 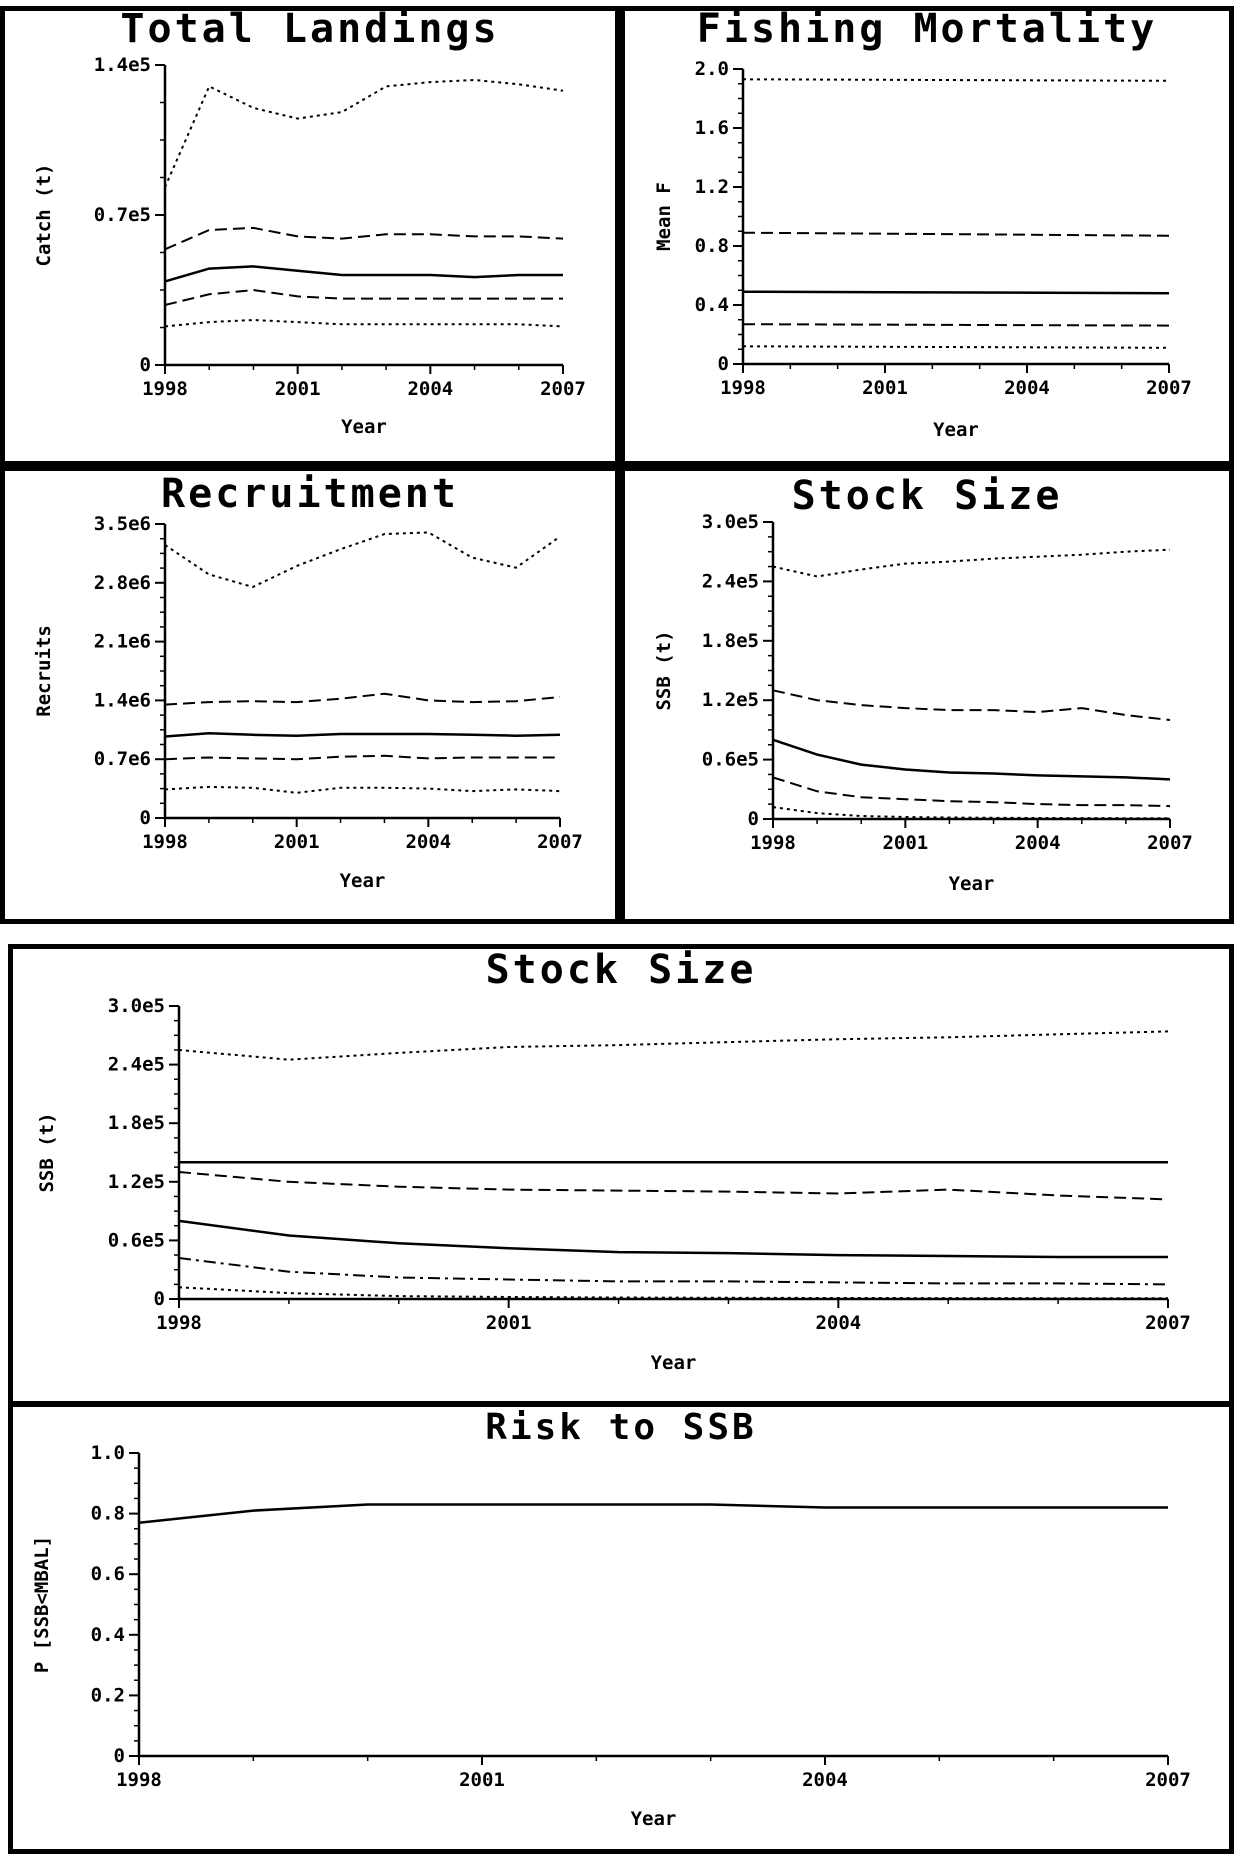 What do you see at coordinates (44, 671) in the screenshot?
I see `y-axis-label: Recruits` at bounding box center [44, 671].